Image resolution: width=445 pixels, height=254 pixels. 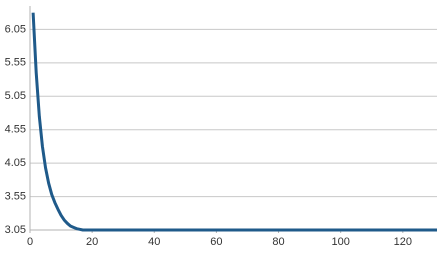 I want to click on x-tick-label: 80, so click(x=278, y=242).